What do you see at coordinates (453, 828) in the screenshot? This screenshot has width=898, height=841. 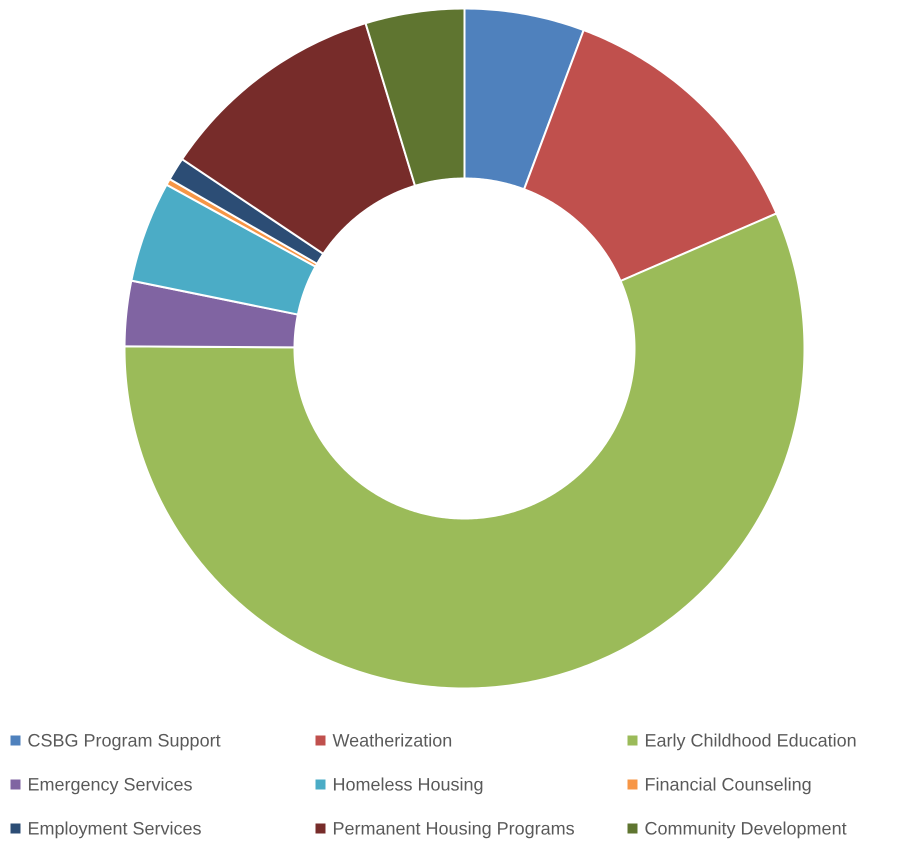 I see `legend-label: Permanent Housing Programs` at bounding box center [453, 828].